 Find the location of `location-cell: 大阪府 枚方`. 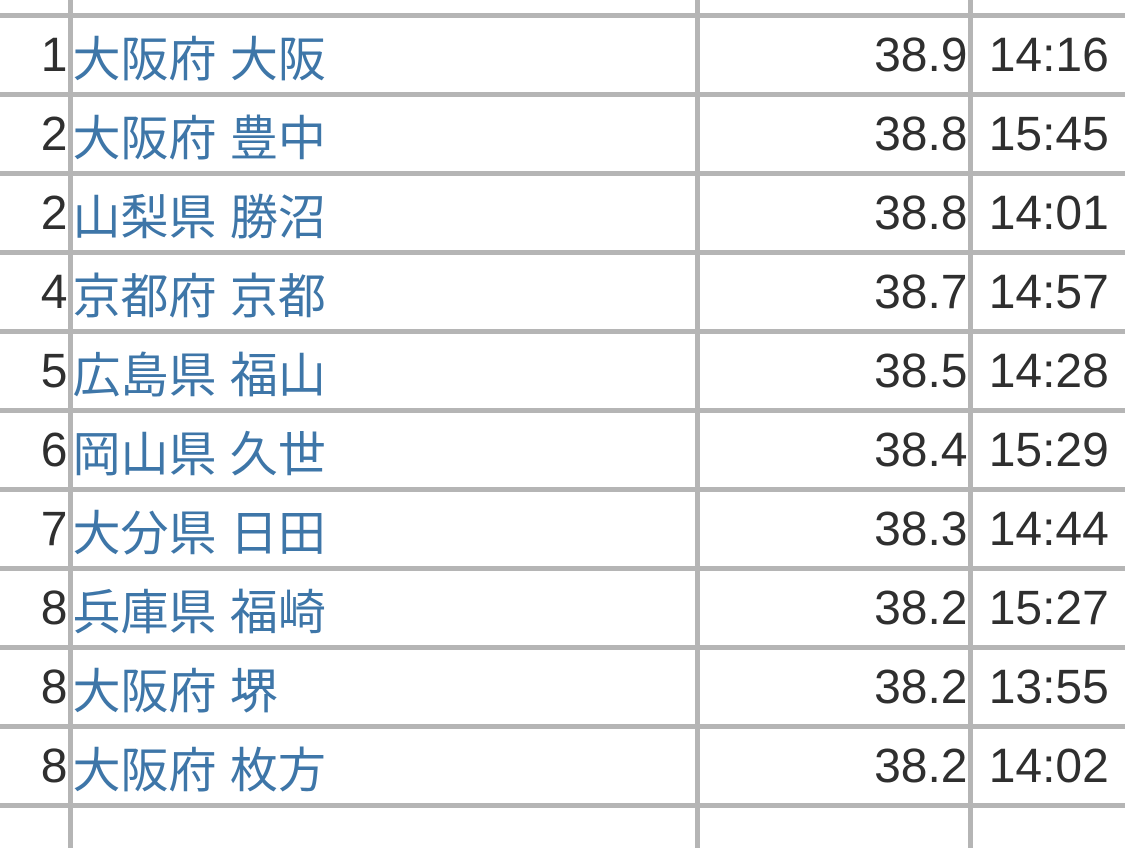

location-cell: 大阪府 枚方 is located at coordinates (383, 766).